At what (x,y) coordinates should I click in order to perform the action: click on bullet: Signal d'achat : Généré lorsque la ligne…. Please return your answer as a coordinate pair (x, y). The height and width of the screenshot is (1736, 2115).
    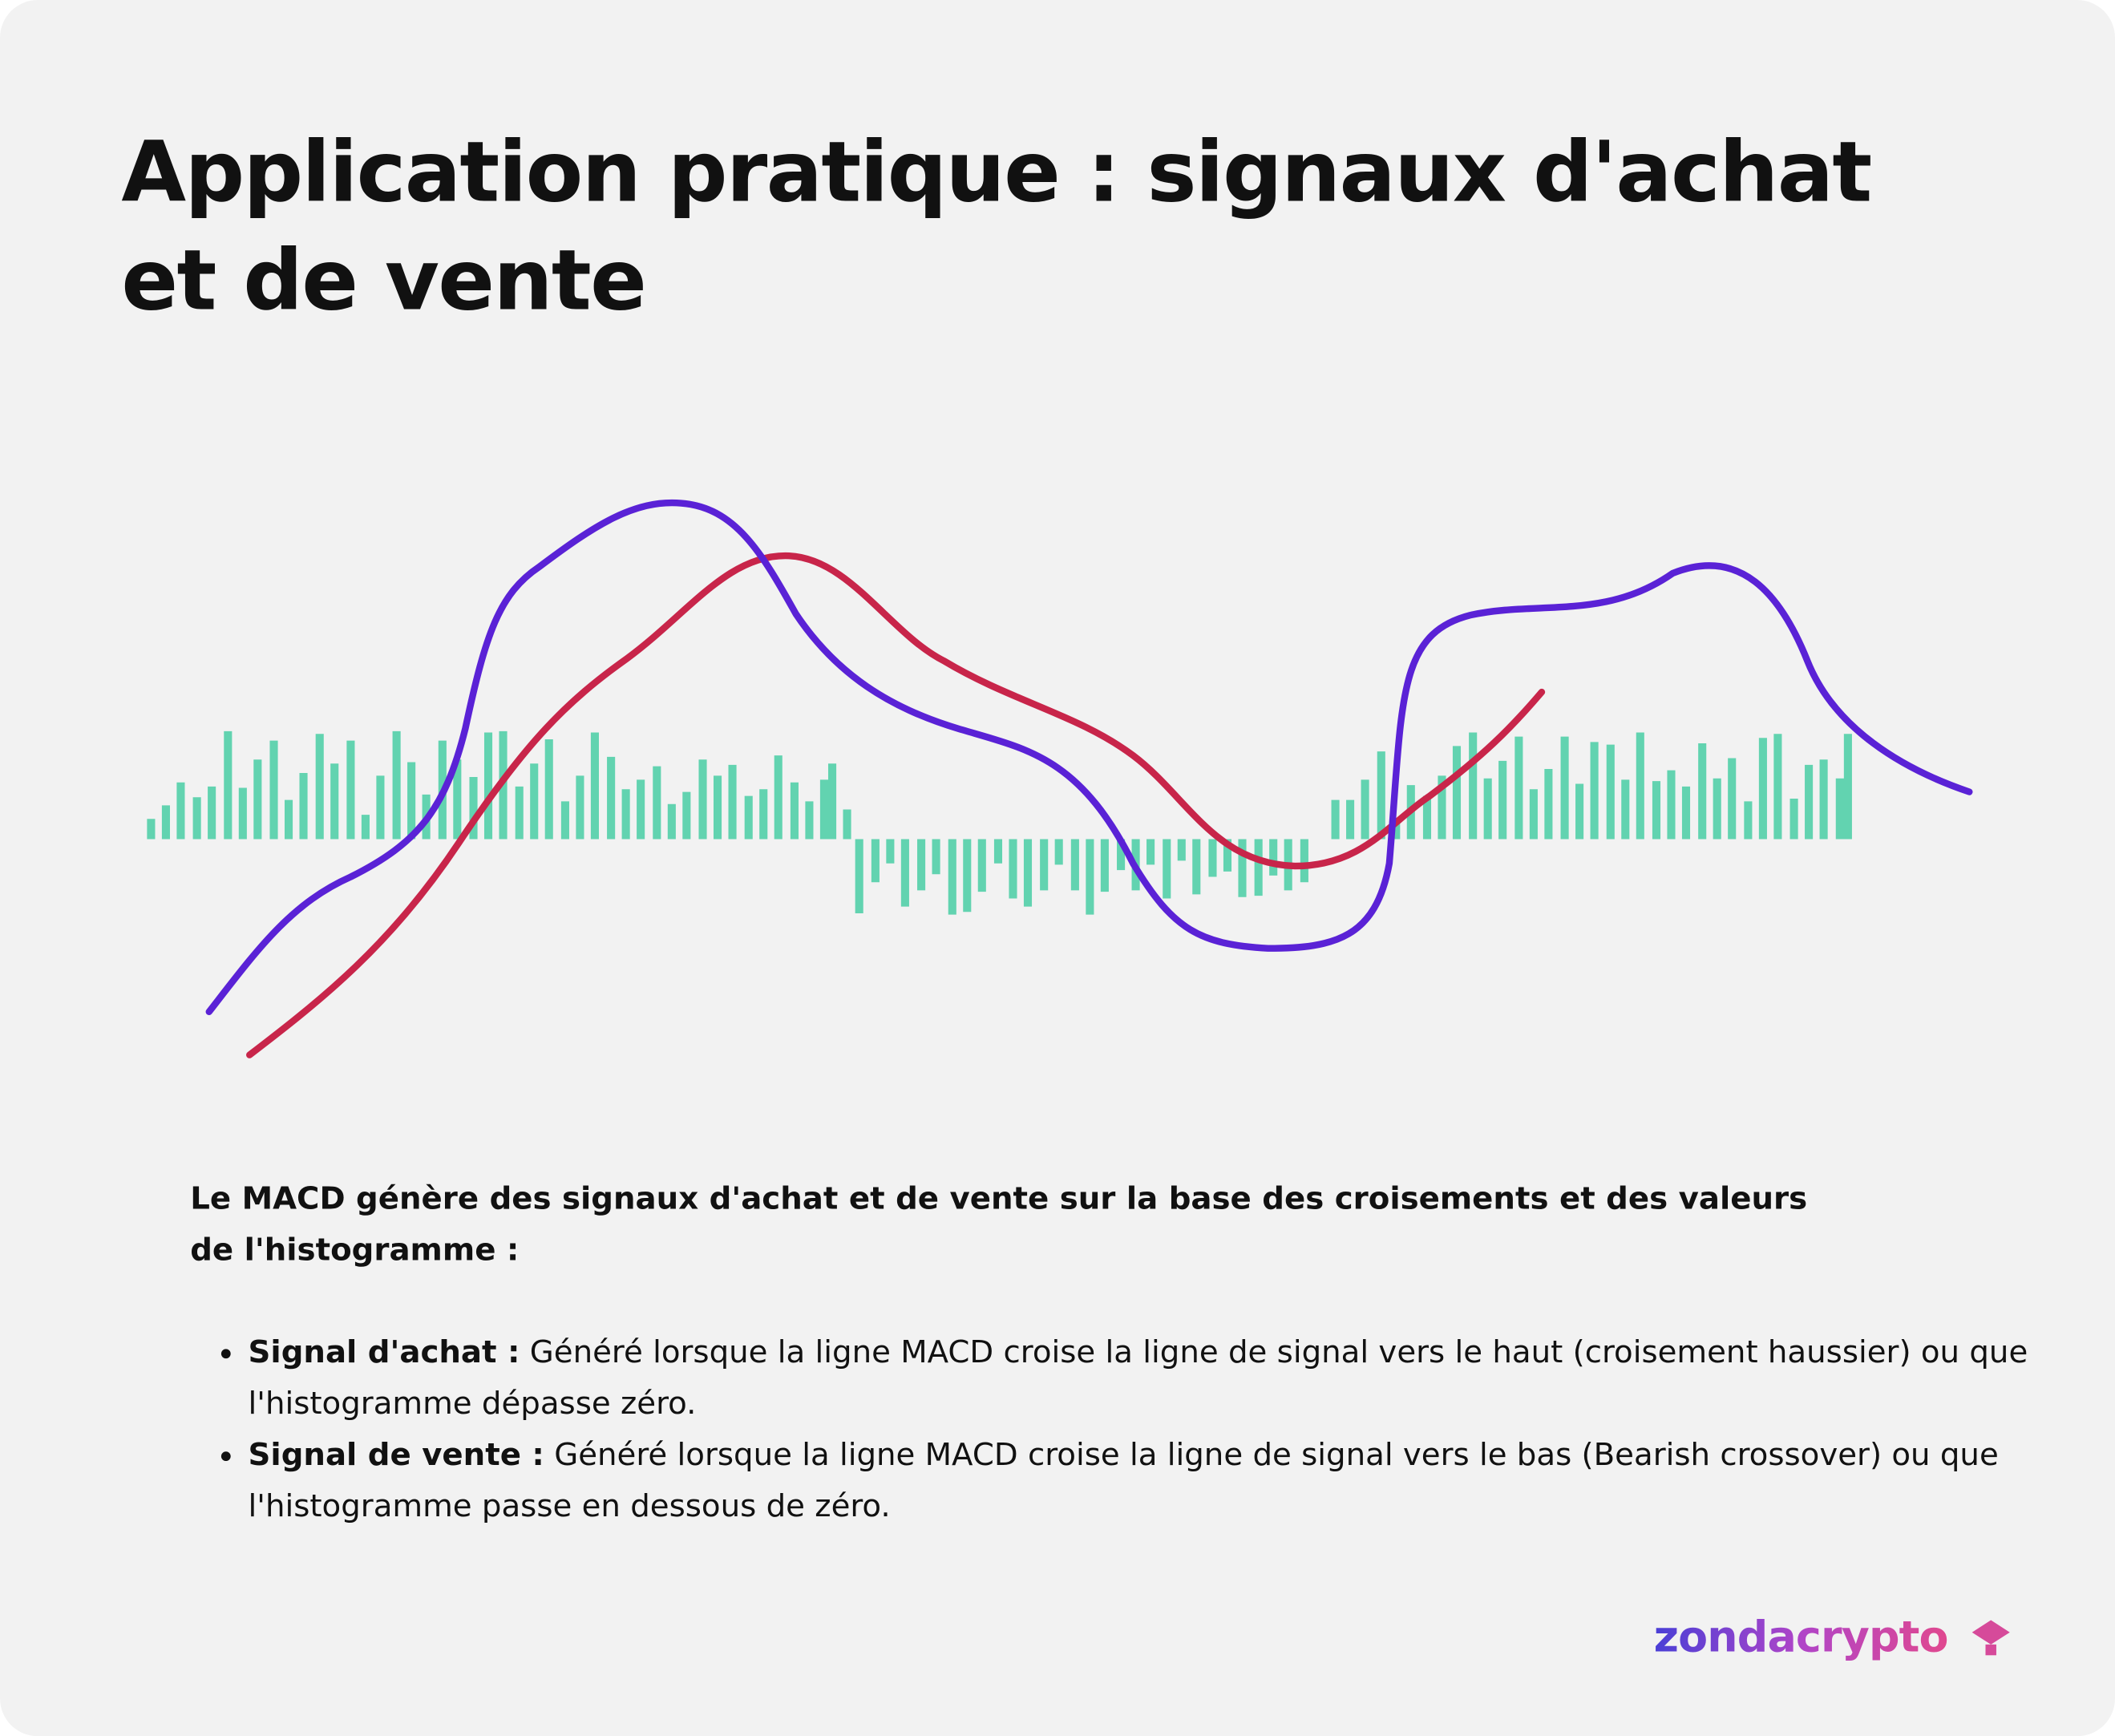
    Looking at the image, I should click on (1146, 1379).